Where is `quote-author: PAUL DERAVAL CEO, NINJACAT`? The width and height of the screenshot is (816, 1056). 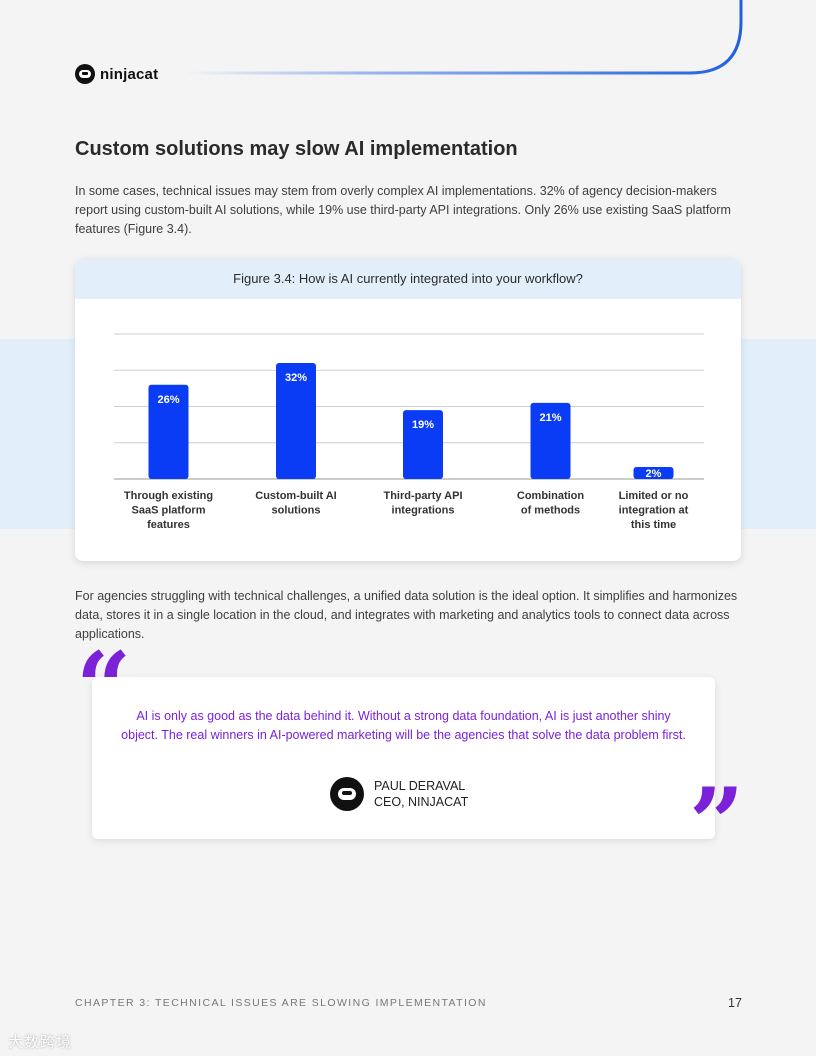 quote-author: PAUL DERAVAL CEO, NINJACAT is located at coordinates (399, 794).